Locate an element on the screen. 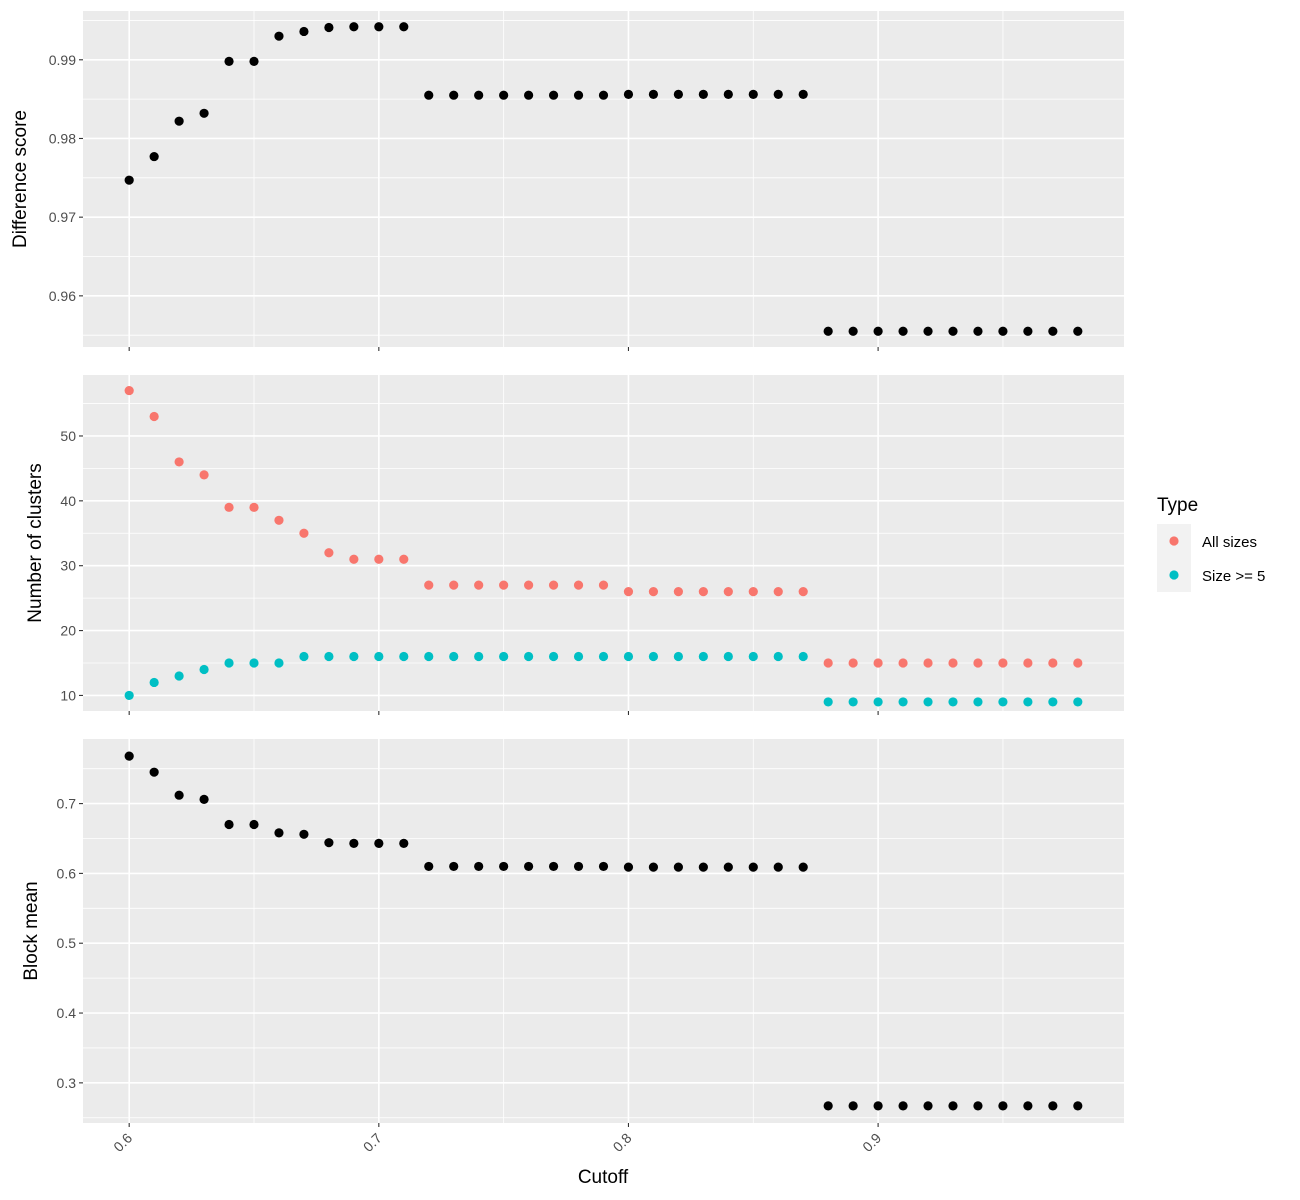 The height and width of the screenshot is (1200, 1300). y-tick-label: 0.7 is located at coordinates (67, 804).